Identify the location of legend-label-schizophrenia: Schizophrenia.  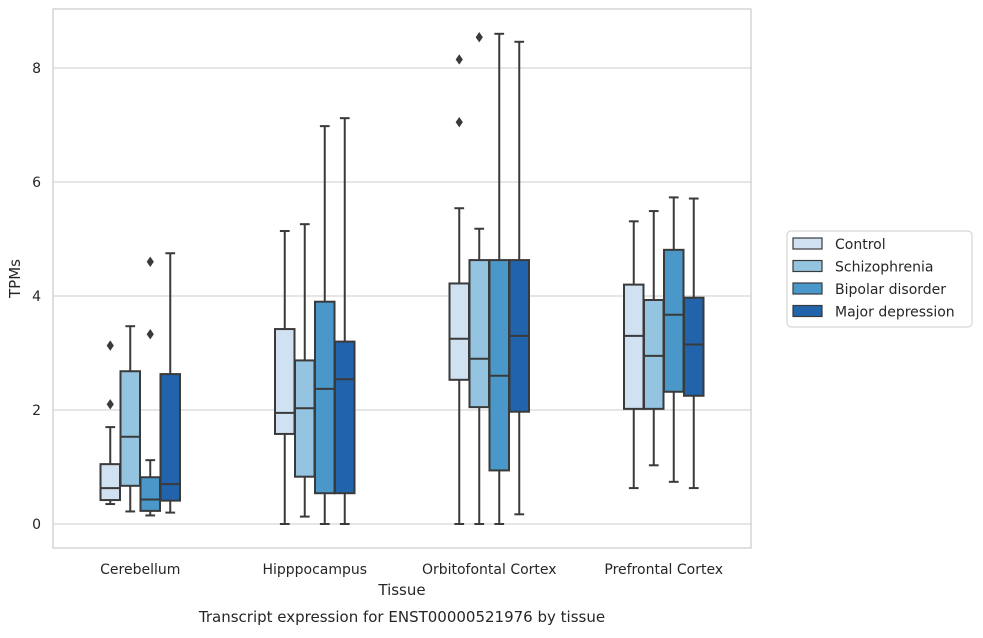
(884, 268).